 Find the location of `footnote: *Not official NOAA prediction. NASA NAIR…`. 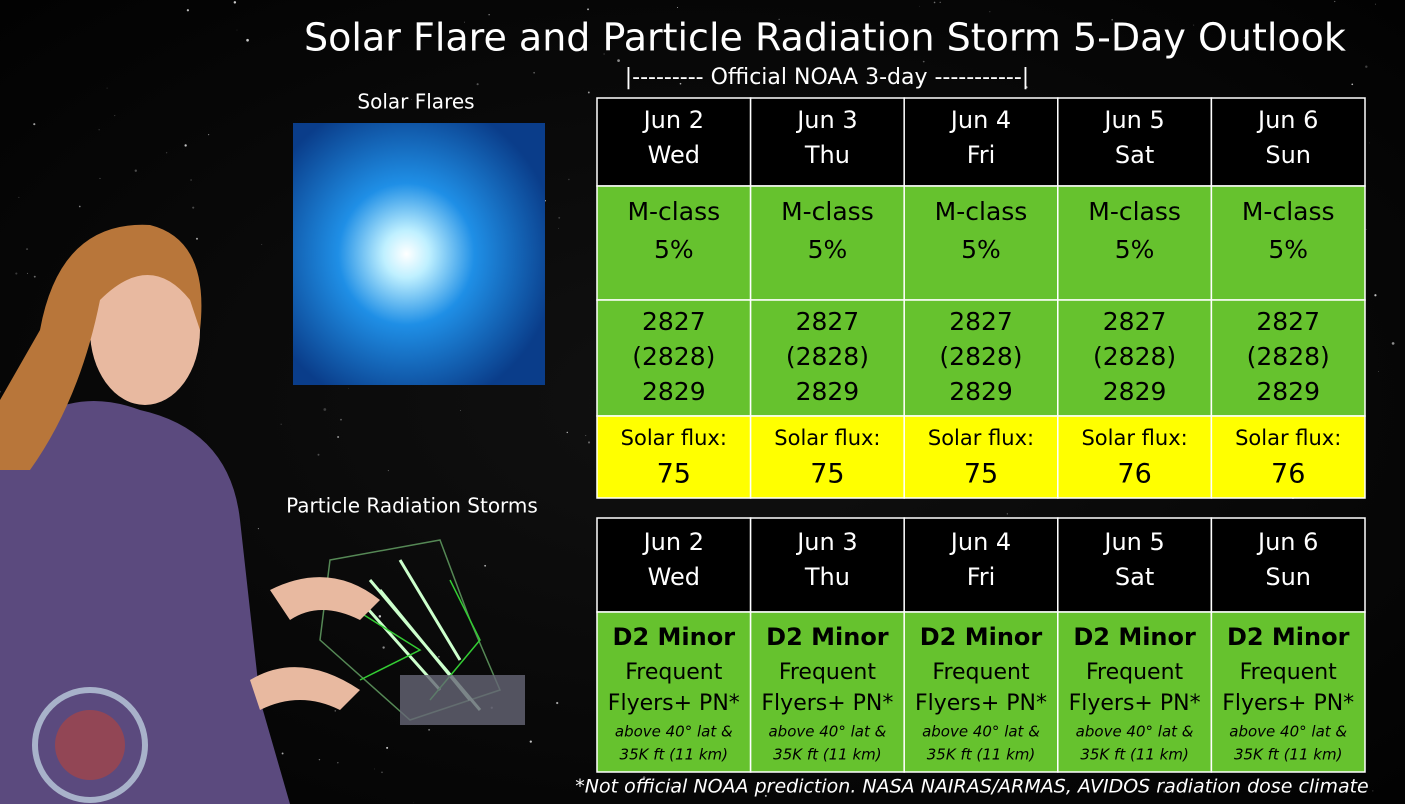

footnote: *Not official NOAA prediction. NASA NAIR… is located at coordinates (971, 787).